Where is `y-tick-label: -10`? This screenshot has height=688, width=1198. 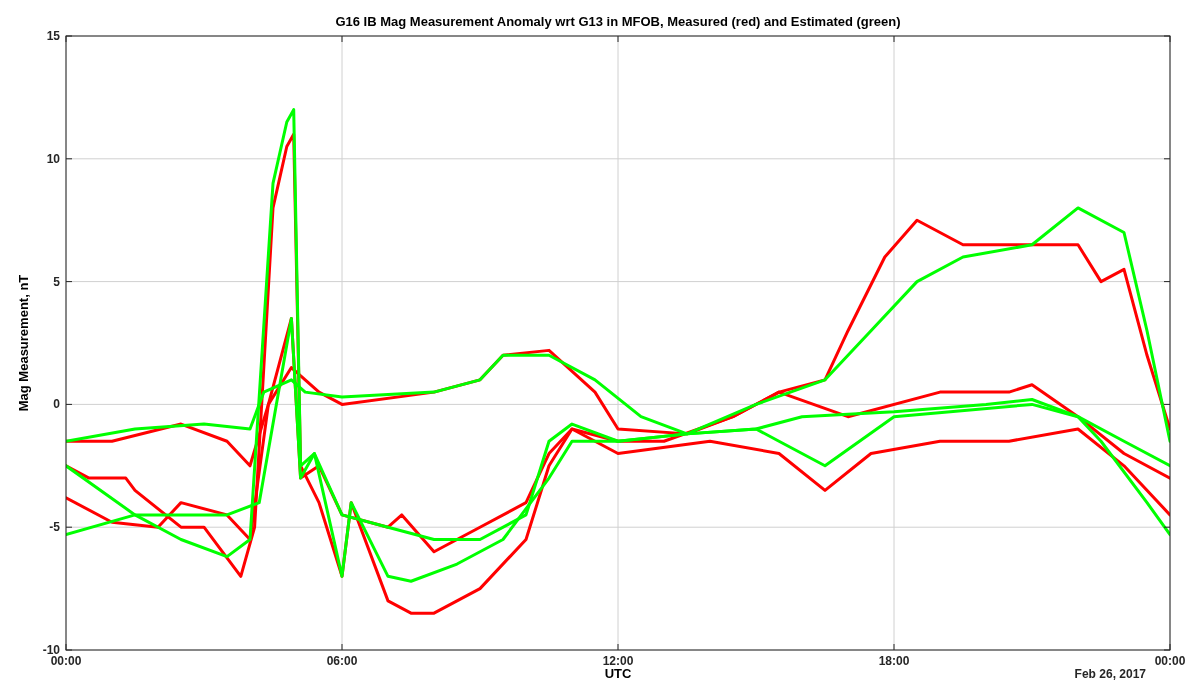
y-tick-label: -10 is located at coordinates (51, 650).